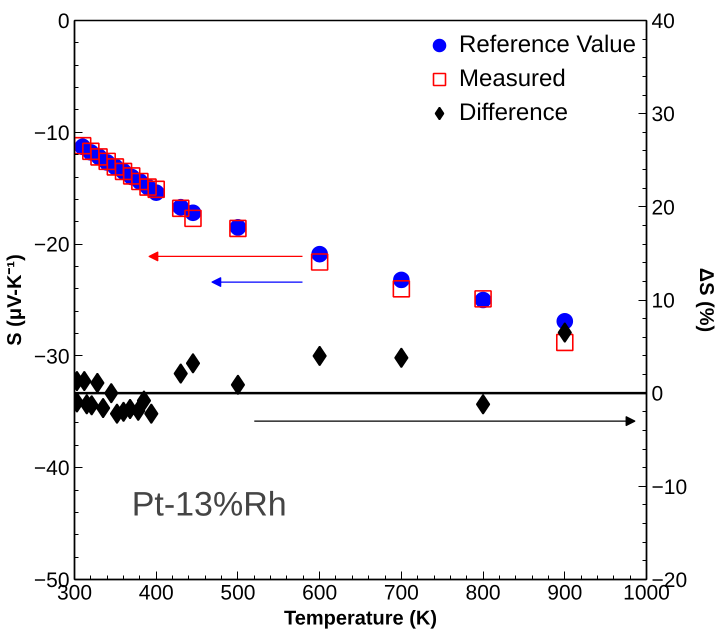 This screenshot has width=725, height=638. Describe the element at coordinates (15, 300) in the screenshot. I see `y-axis-title: S (μV-K⁻¹)` at that location.